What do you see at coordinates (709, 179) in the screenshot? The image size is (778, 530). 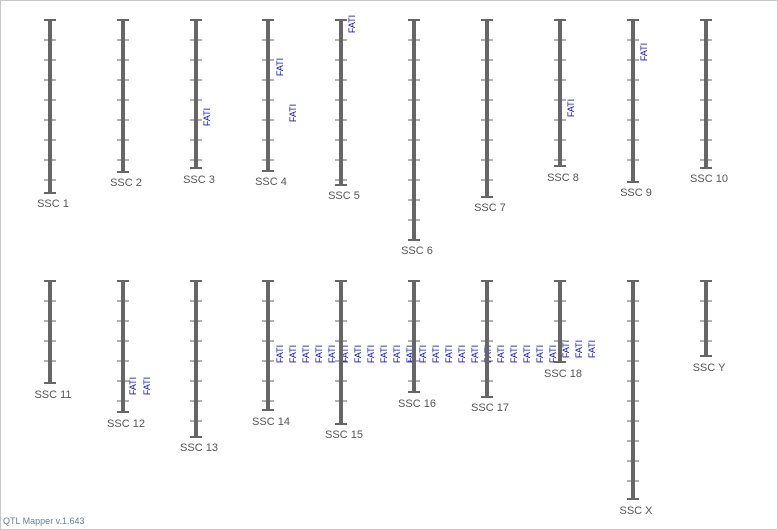 I see `chromosome-label: SSC 10` at bounding box center [709, 179].